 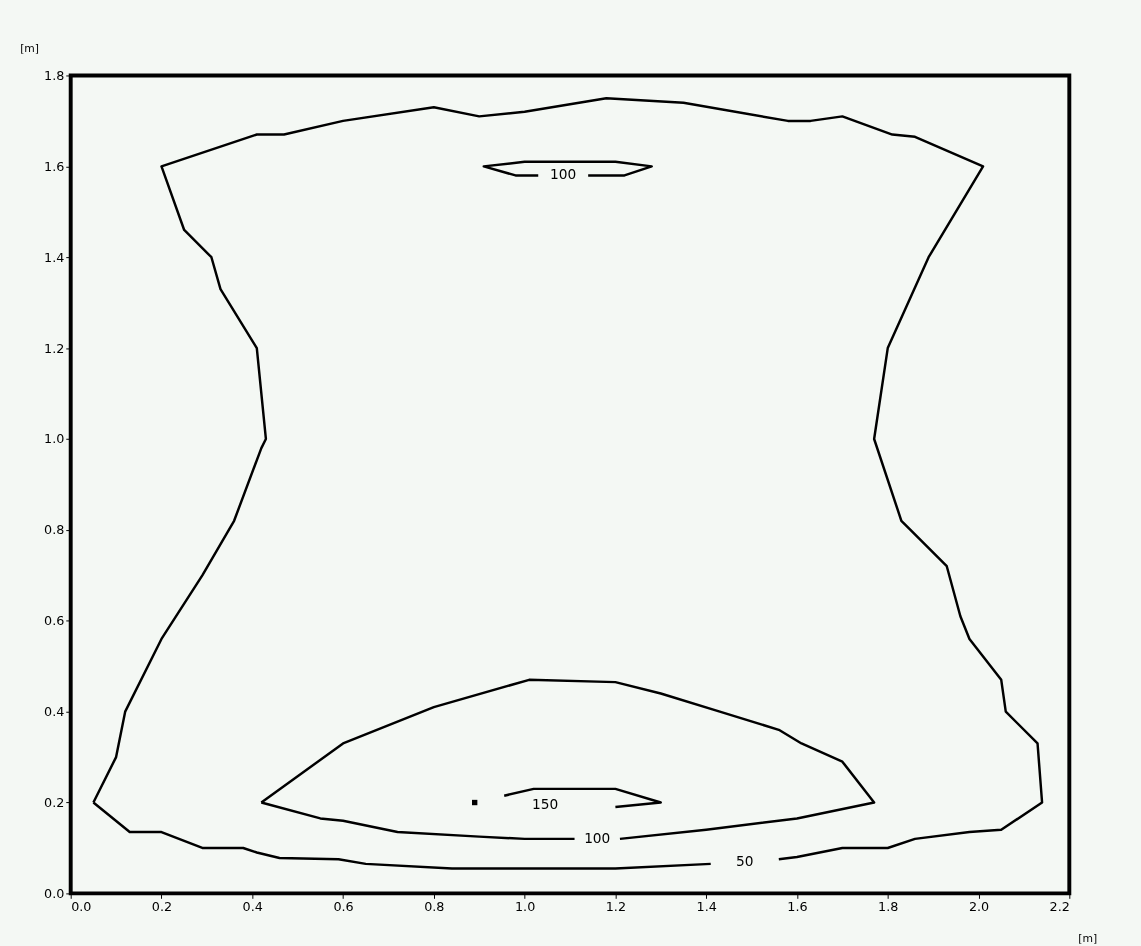 What do you see at coordinates (745, 860) in the screenshot?
I see `series-label: 50` at bounding box center [745, 860].